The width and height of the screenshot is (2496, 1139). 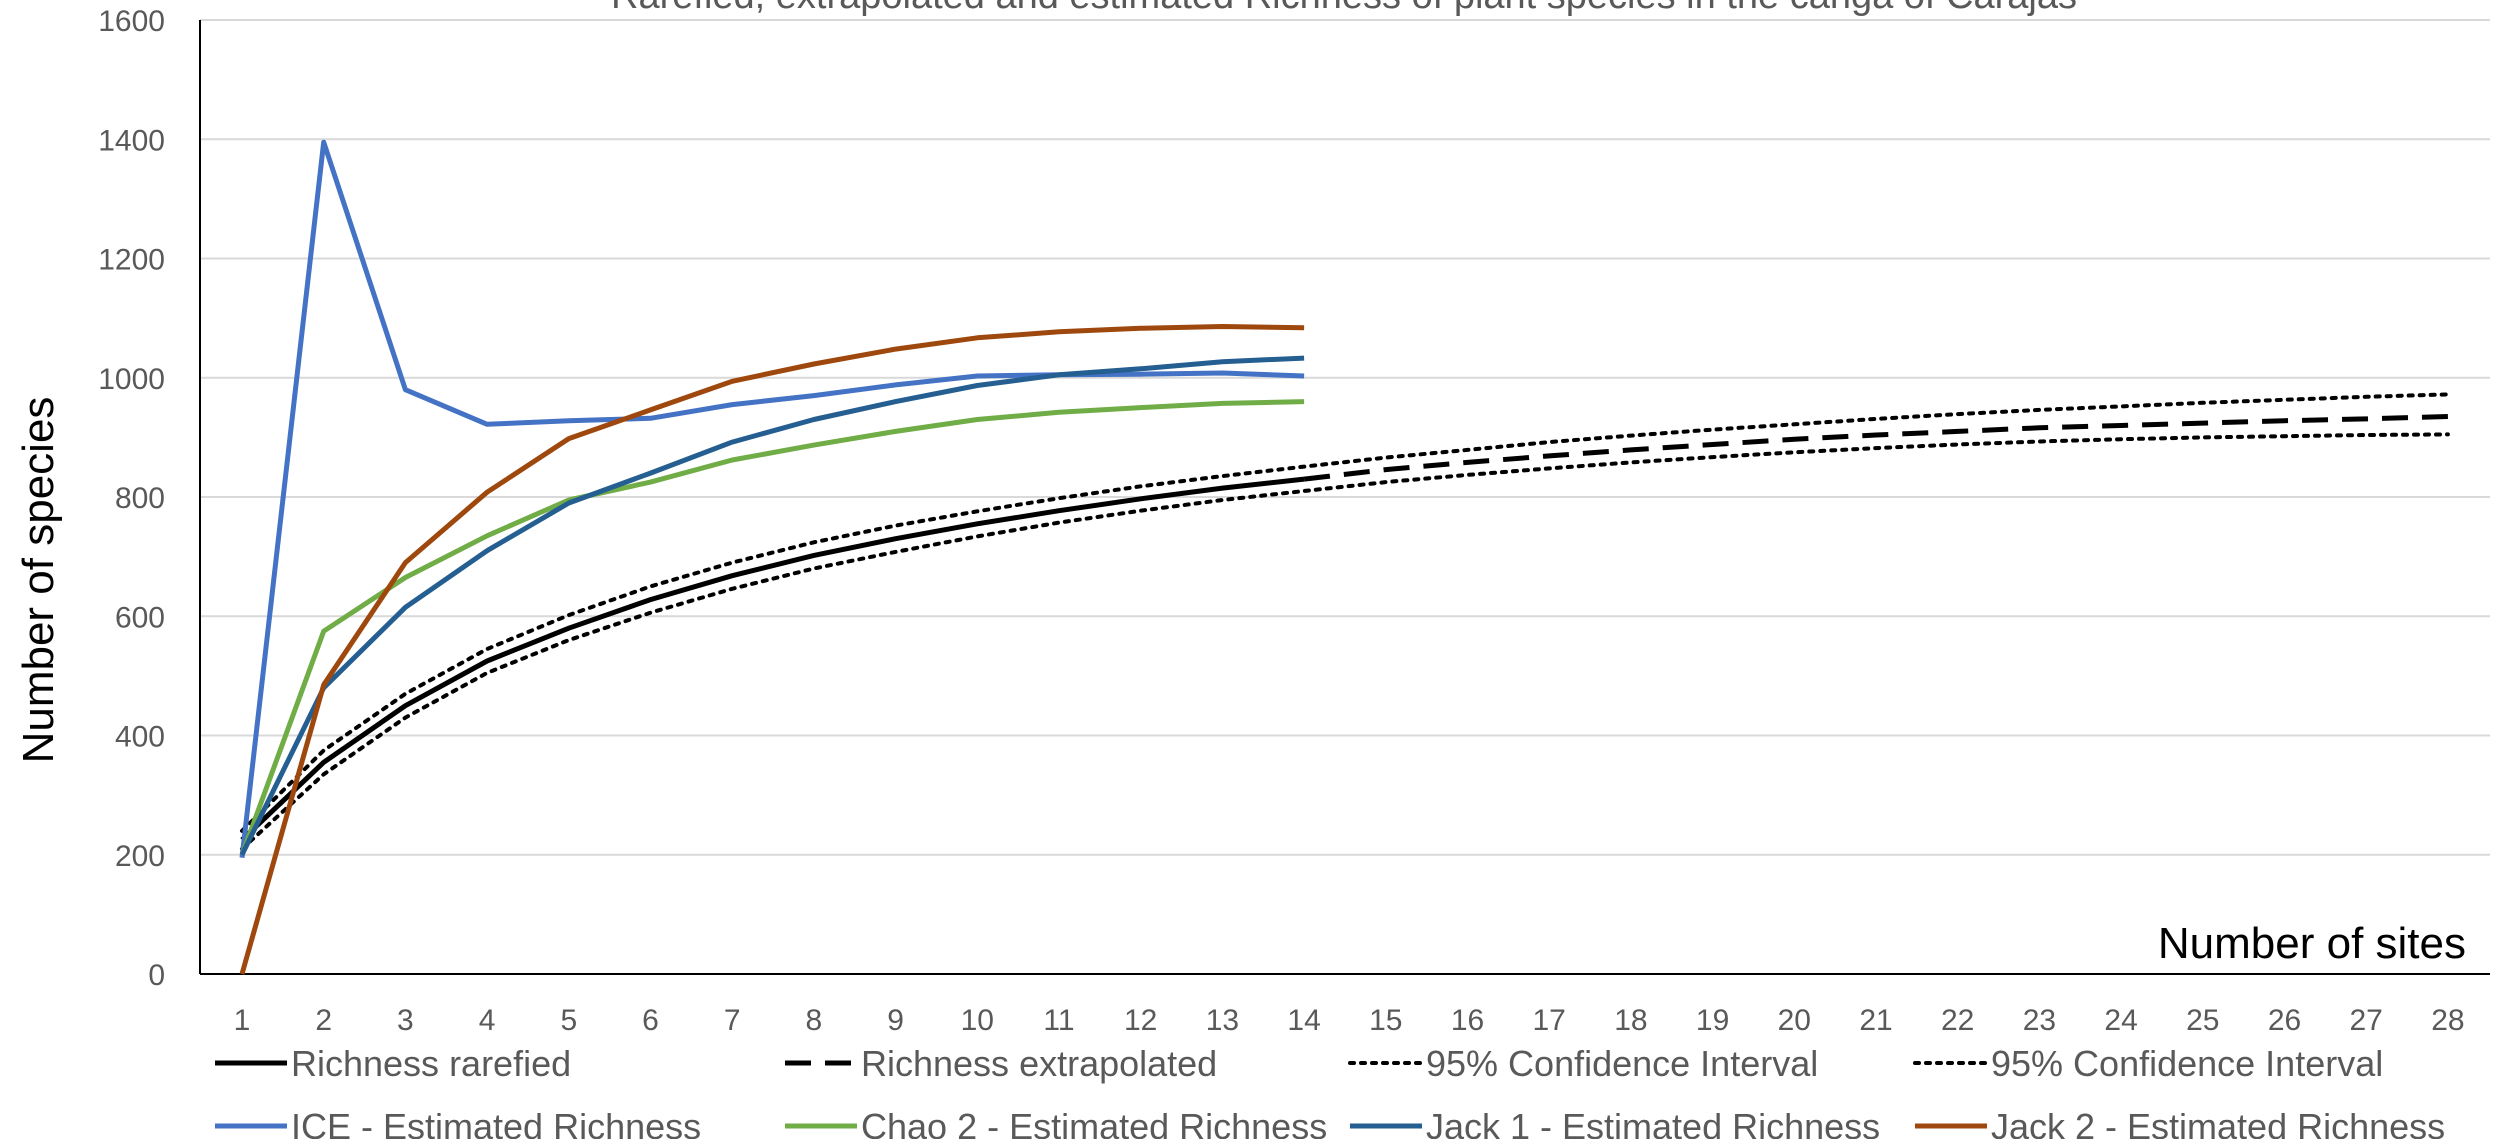 I want to click on x-tick-label: 23, so click(x=2039, y=1020).